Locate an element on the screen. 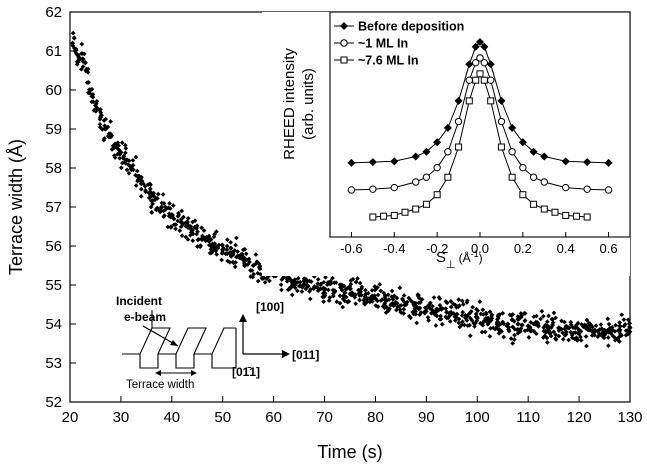 This screenshot has height=466, width=647. legend-label: ~7.6 ML In is located at coordinates (388, 61).